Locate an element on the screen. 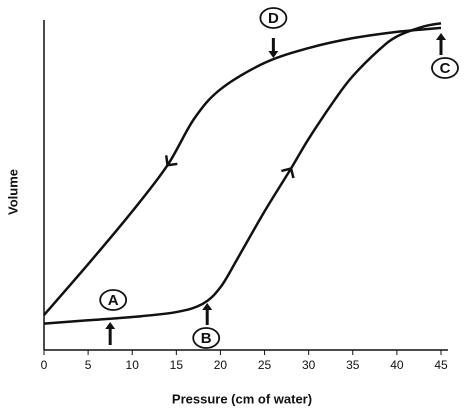 This screenshot has height=414, width=464. x-tick-label: 35 is located at coordinates (353, 365).